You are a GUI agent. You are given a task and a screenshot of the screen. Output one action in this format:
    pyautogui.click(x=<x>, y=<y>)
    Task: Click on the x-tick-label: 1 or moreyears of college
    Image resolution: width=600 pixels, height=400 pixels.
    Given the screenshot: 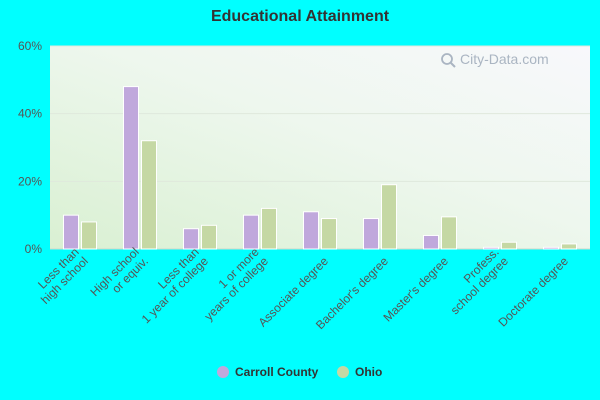 What is the action you would take?
    pyautogui.click(x=232, y=284)
    